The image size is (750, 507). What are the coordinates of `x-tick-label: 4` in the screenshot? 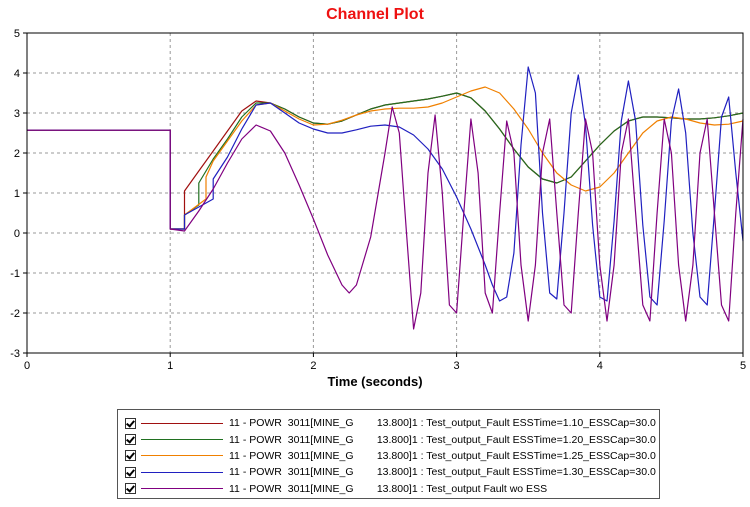 It's located at (600, 366).